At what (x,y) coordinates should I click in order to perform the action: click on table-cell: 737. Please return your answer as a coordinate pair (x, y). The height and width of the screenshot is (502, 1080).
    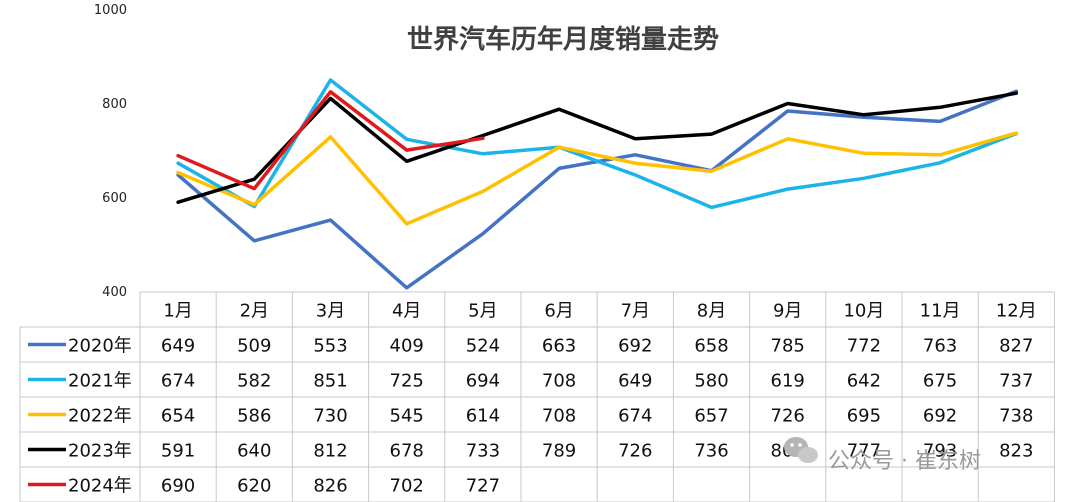
    Looking at the image, I should click on (1016, 381).